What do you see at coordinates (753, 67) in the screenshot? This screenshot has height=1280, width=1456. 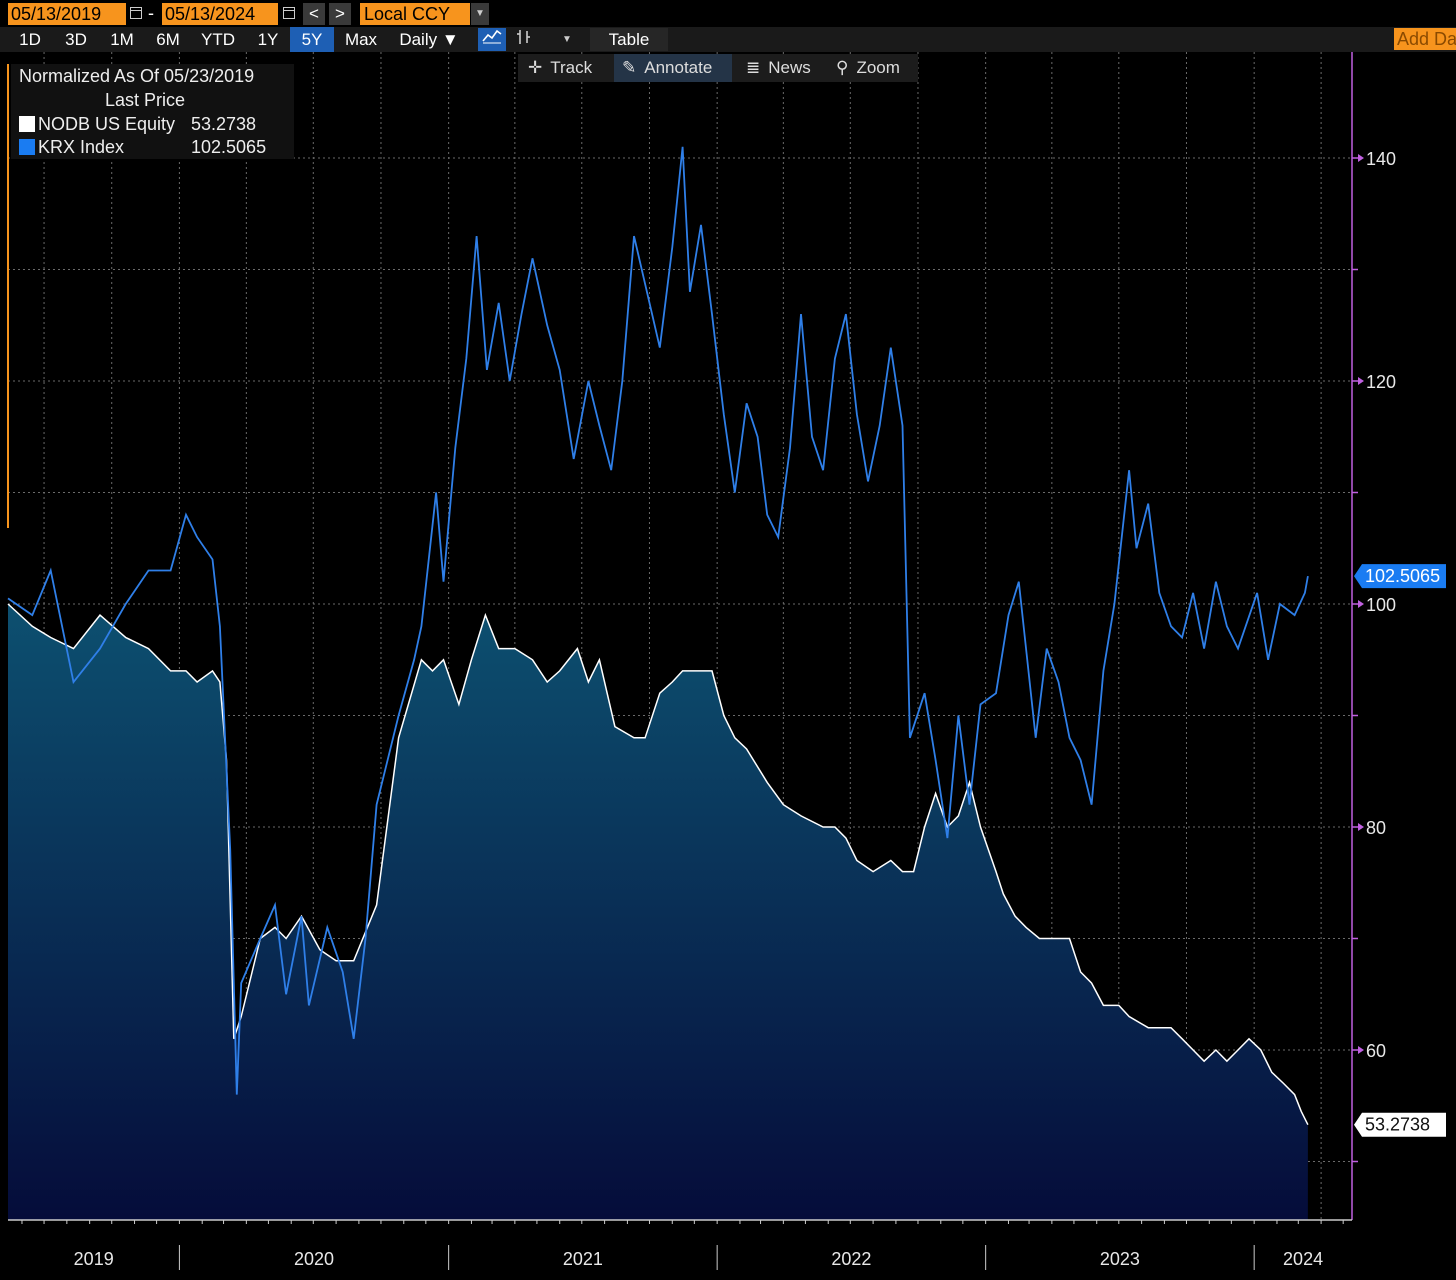 I see `news-icon: ≣` at bounding box center [753, 67].